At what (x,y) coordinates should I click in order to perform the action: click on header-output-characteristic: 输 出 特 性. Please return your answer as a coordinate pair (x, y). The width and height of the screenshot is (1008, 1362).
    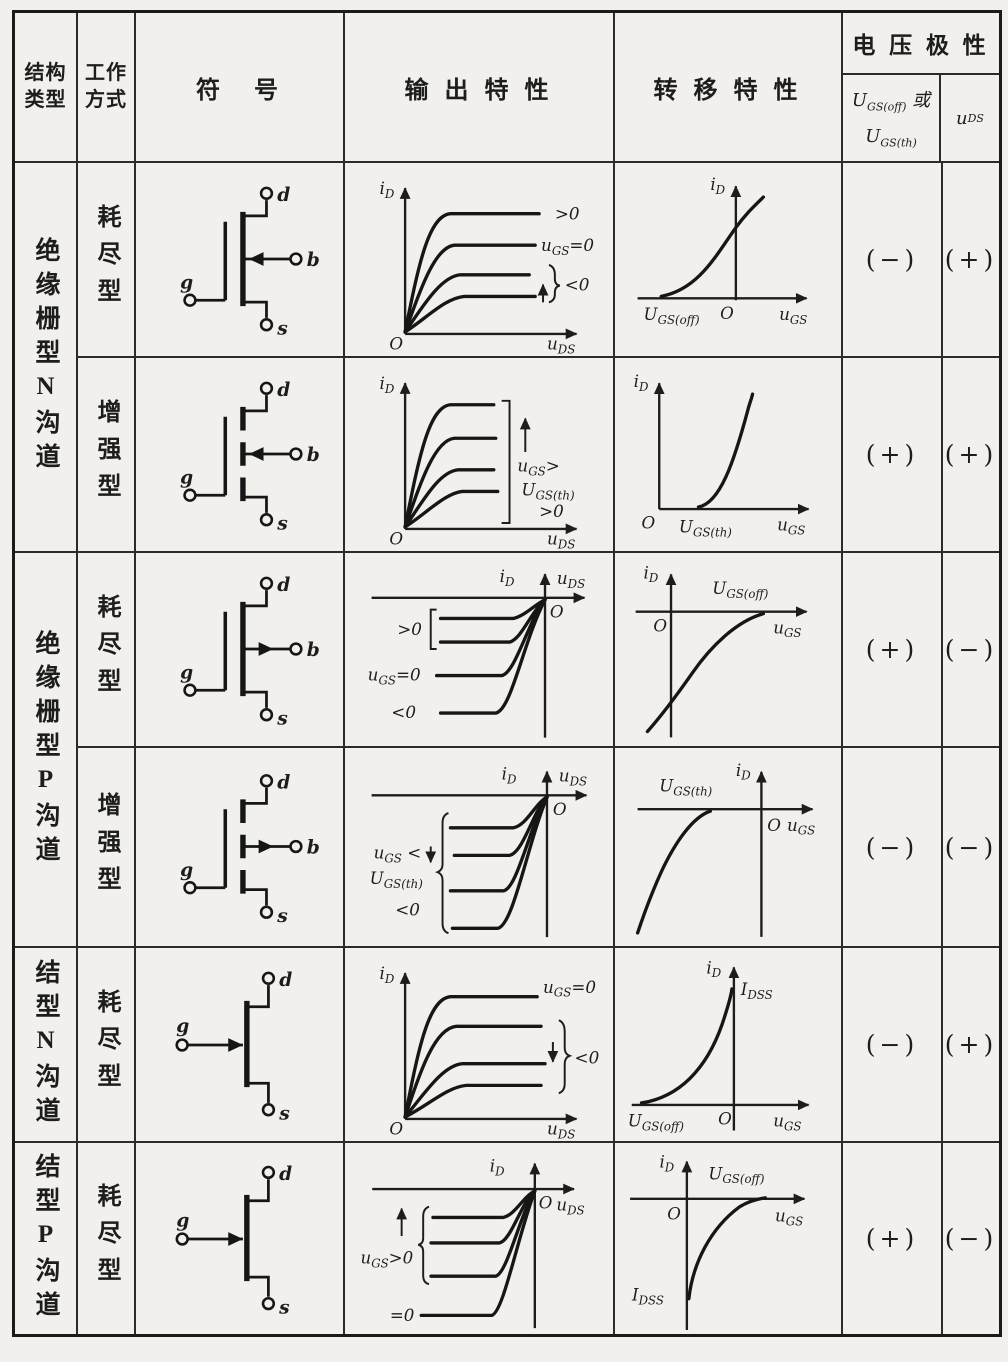
    Looking at the image, I should click on (480, 88).